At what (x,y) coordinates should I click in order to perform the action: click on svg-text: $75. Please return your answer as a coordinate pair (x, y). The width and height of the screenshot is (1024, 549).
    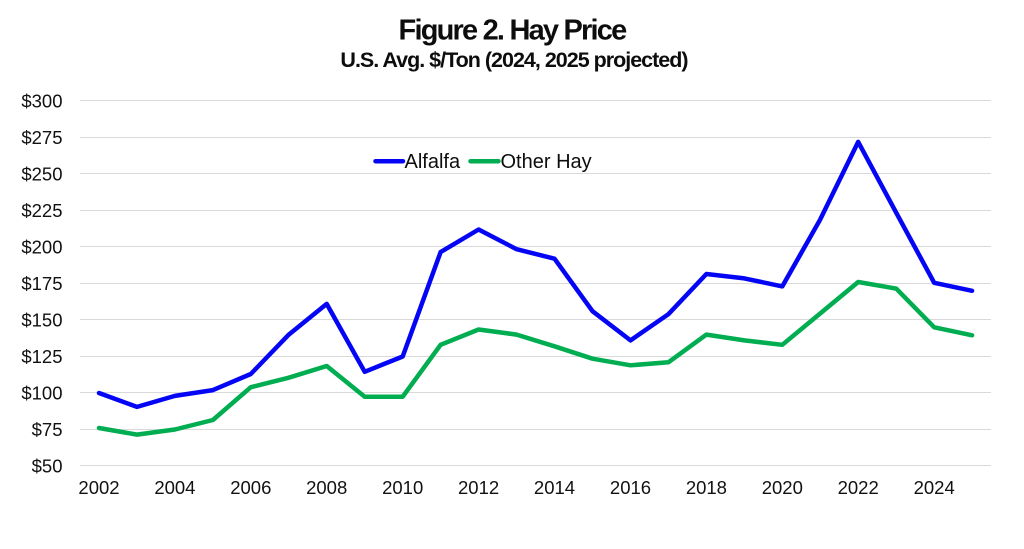
    Looking at the image, I should click on (47, 429).